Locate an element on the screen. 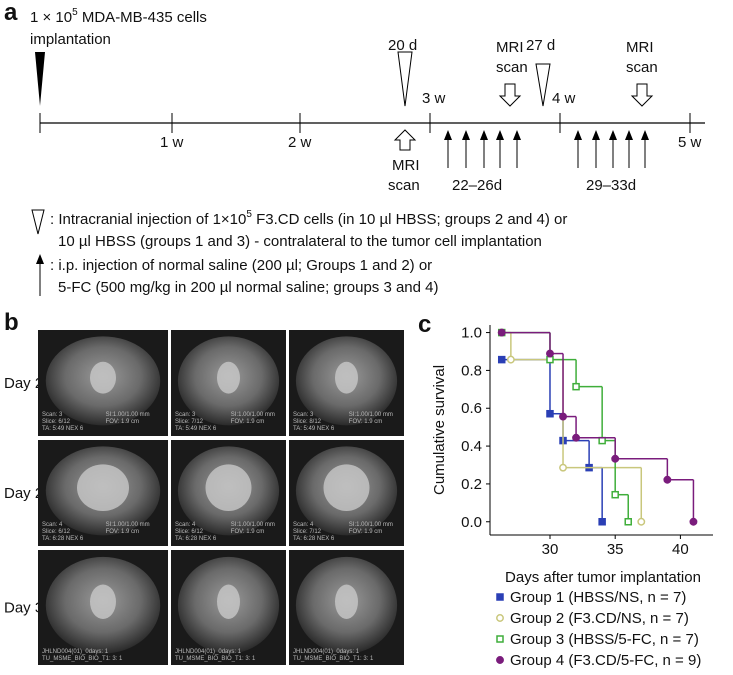  legend-label: Group 3 (HBSS/5-FC, n = 7) is located at coordinates (604, 639).